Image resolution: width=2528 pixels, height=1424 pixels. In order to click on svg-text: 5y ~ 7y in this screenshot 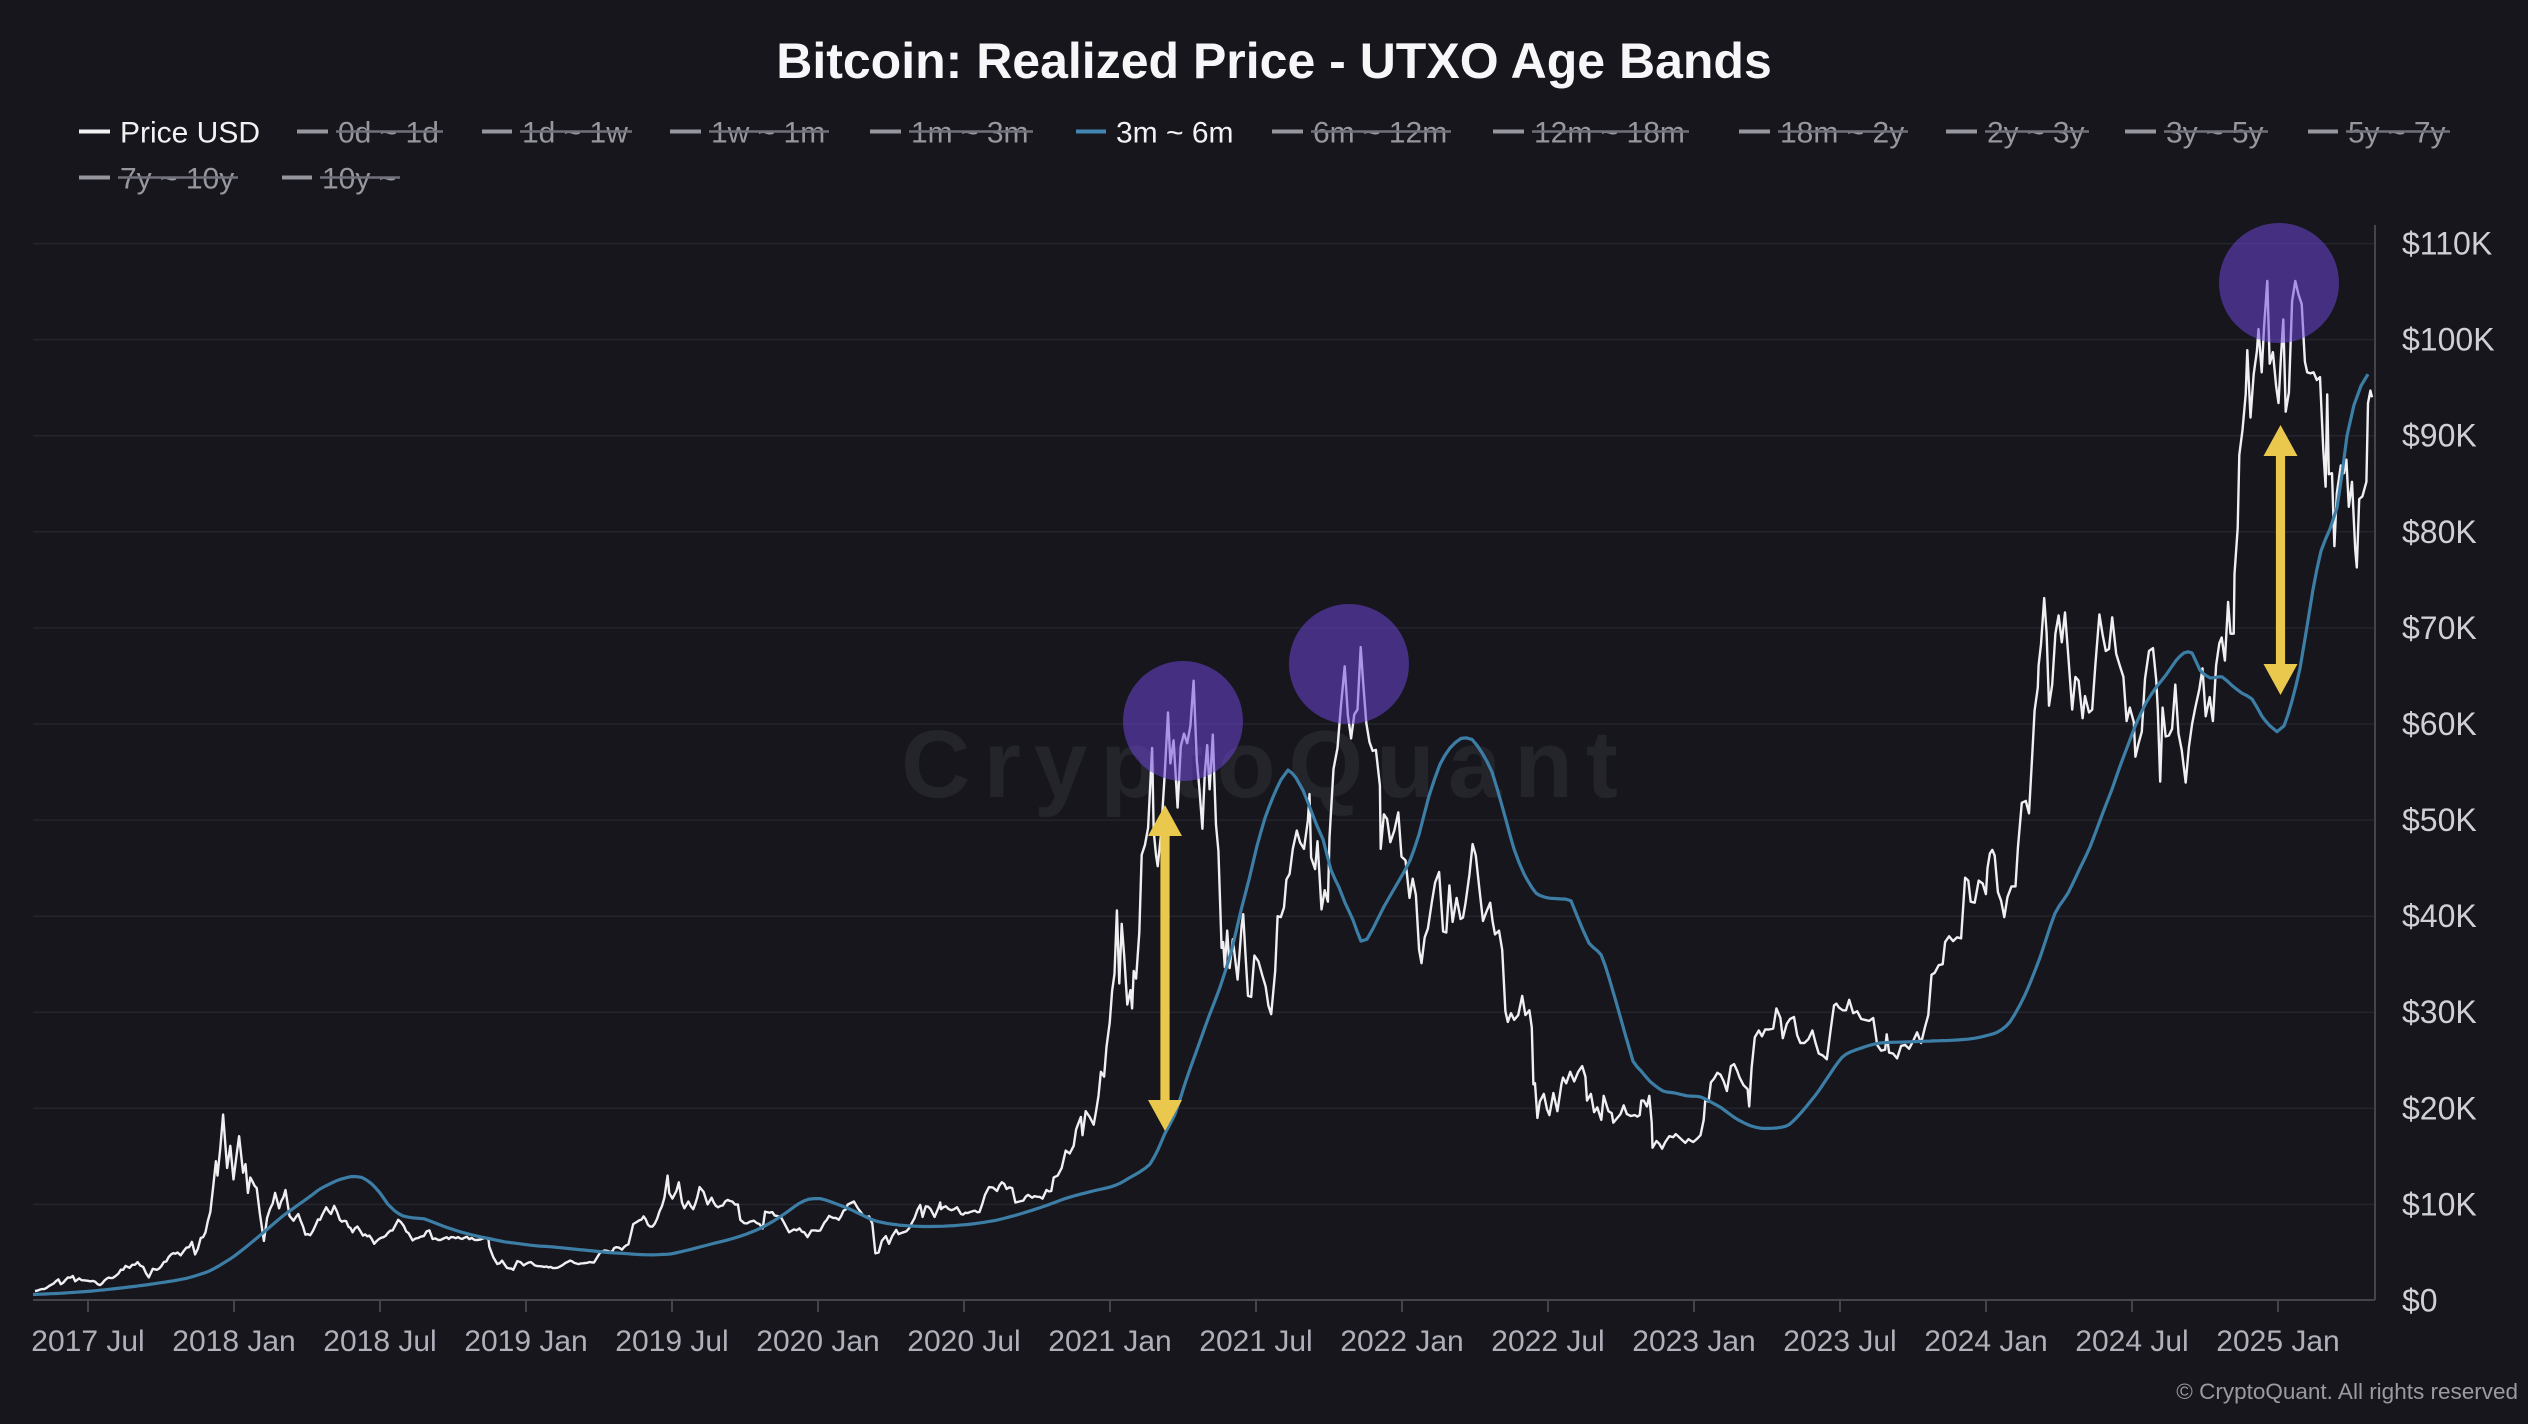, I will do `click(2397, 133)`.